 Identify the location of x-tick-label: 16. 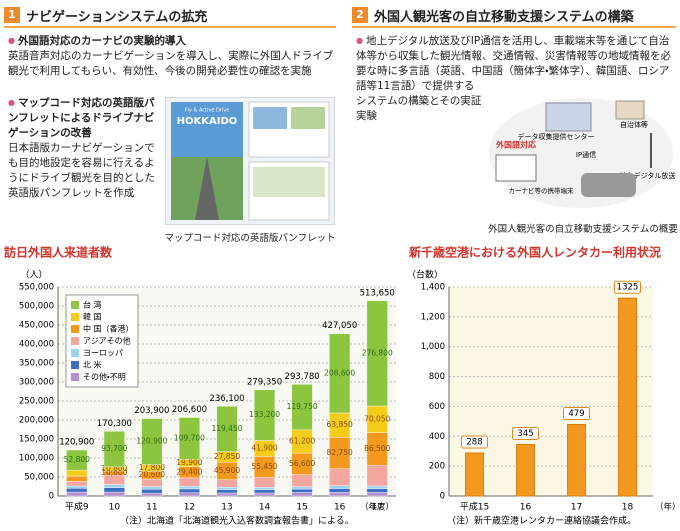
(340, 508).